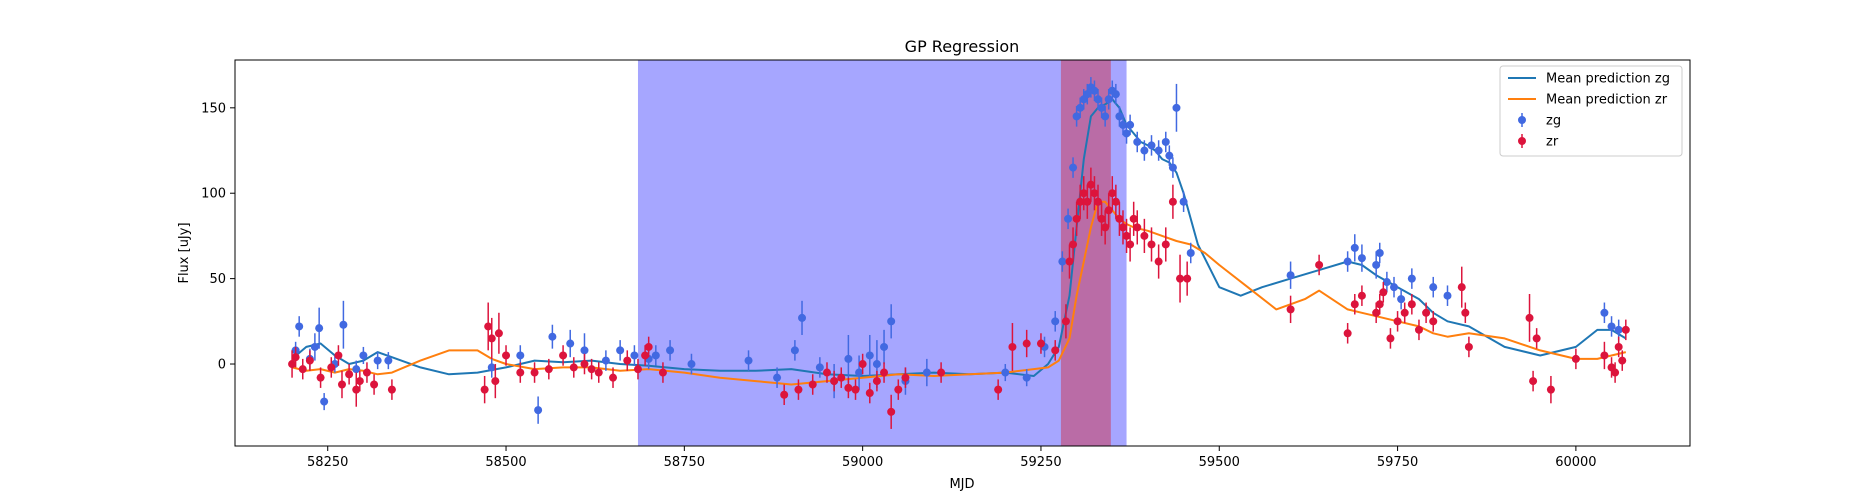 This screenshot has height=500, width=1875. Describe the element at coordinates (327, 462) in the screenshot. I see `x-tick-label-58250: 58250` at that location.